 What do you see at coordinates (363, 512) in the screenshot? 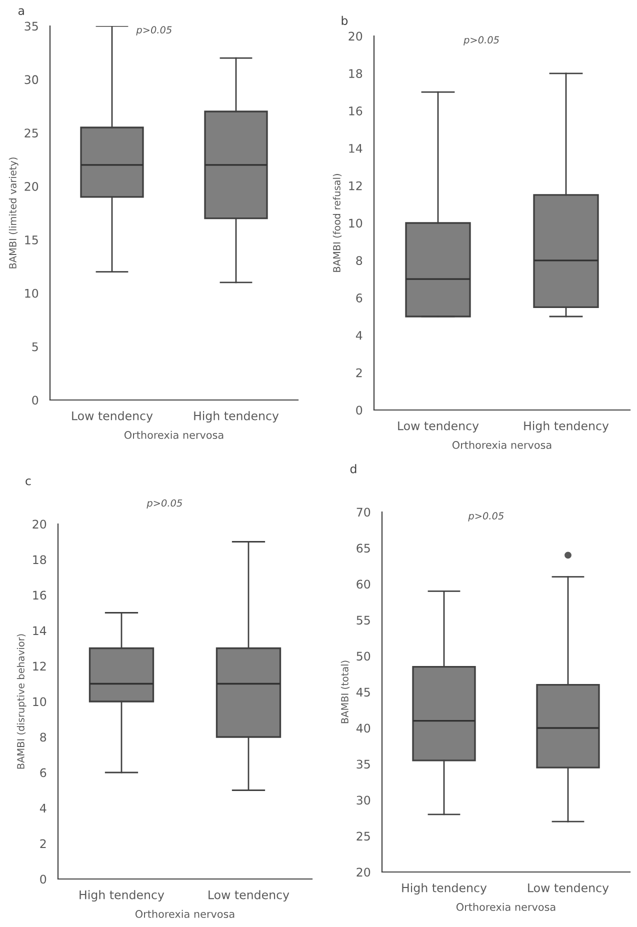
I see `y-tick-label: 70` at bounding box center [363, 512].